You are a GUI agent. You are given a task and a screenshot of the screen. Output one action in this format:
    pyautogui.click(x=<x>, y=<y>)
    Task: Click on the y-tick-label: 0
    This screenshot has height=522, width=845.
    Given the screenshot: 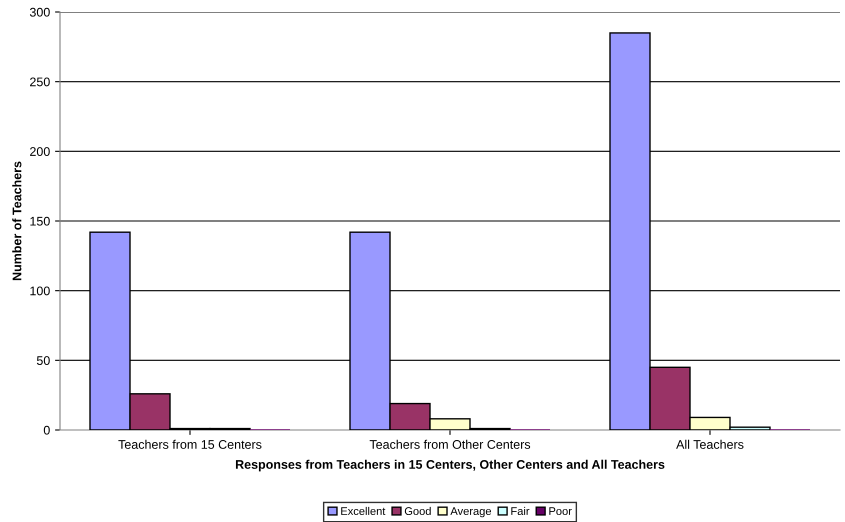 What is the action you would take?
    pyautogui.click(x=47, y=430)
    